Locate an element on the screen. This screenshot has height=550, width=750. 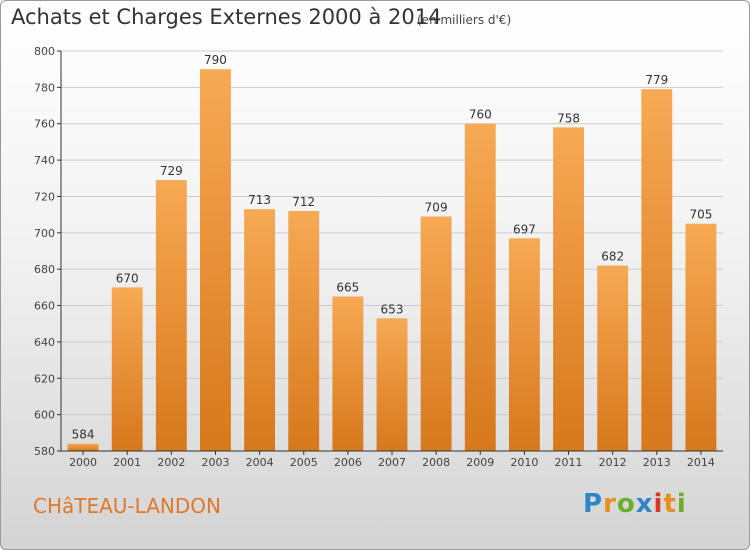
y-tick-label: 680 is located at coordinates (44, 269).